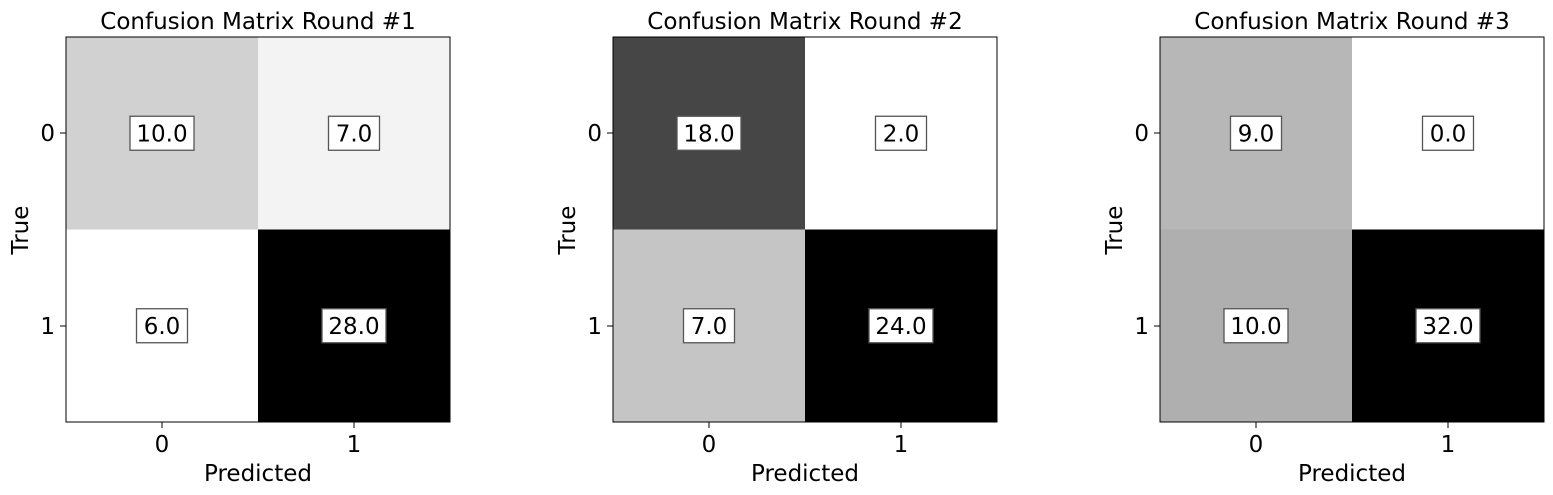 The height and width of the screenshot is (495, 1553). I want to click on value-label: 18.0, so click(708, 134).